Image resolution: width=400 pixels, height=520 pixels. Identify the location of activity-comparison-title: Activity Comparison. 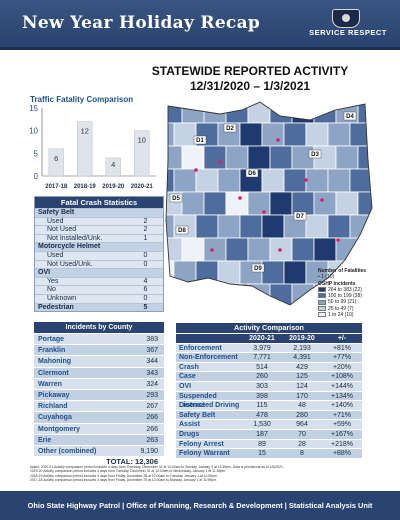
(269, 328).